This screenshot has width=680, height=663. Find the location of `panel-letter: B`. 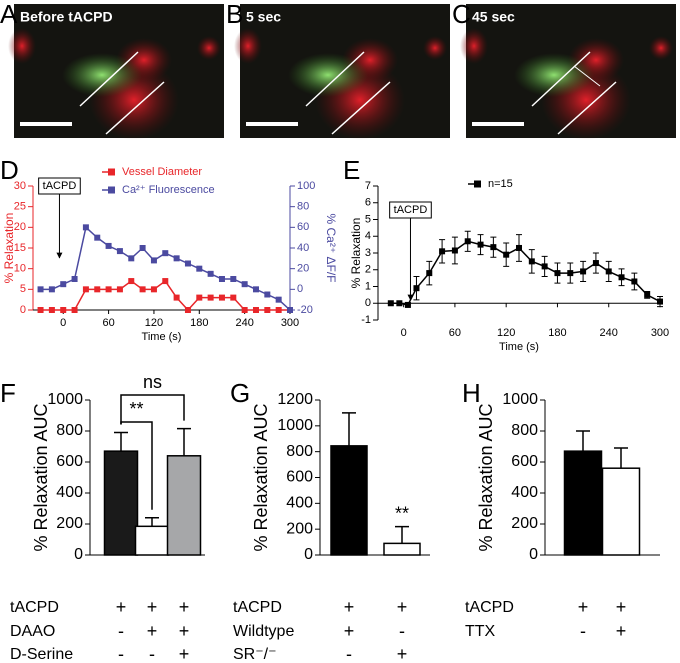

panel-letter: B is located at coordinates (234, 14).